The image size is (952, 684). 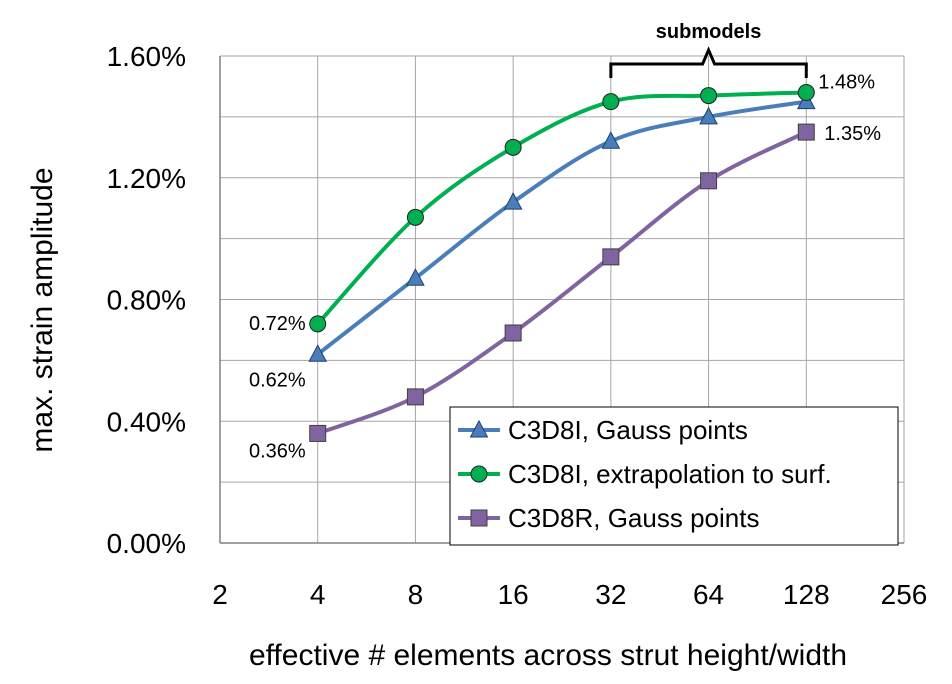 I want to click on legend-item: C3D8I, Gauss points, so click(x=603, y=430).